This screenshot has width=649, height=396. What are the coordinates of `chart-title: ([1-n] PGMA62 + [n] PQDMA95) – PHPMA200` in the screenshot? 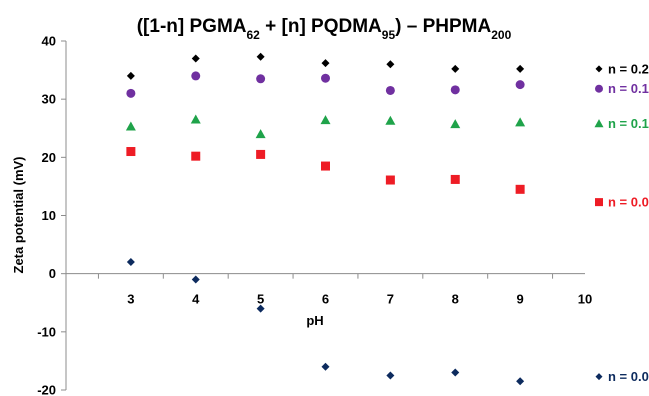 It's located at (324, 29).